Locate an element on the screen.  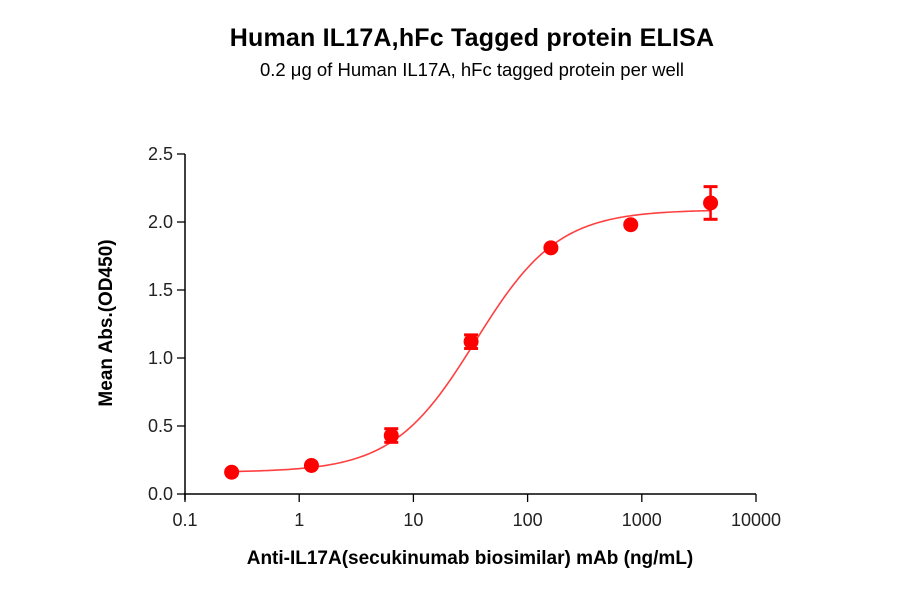
x-tick-label: 10000 is located at coordinates (756, 520).